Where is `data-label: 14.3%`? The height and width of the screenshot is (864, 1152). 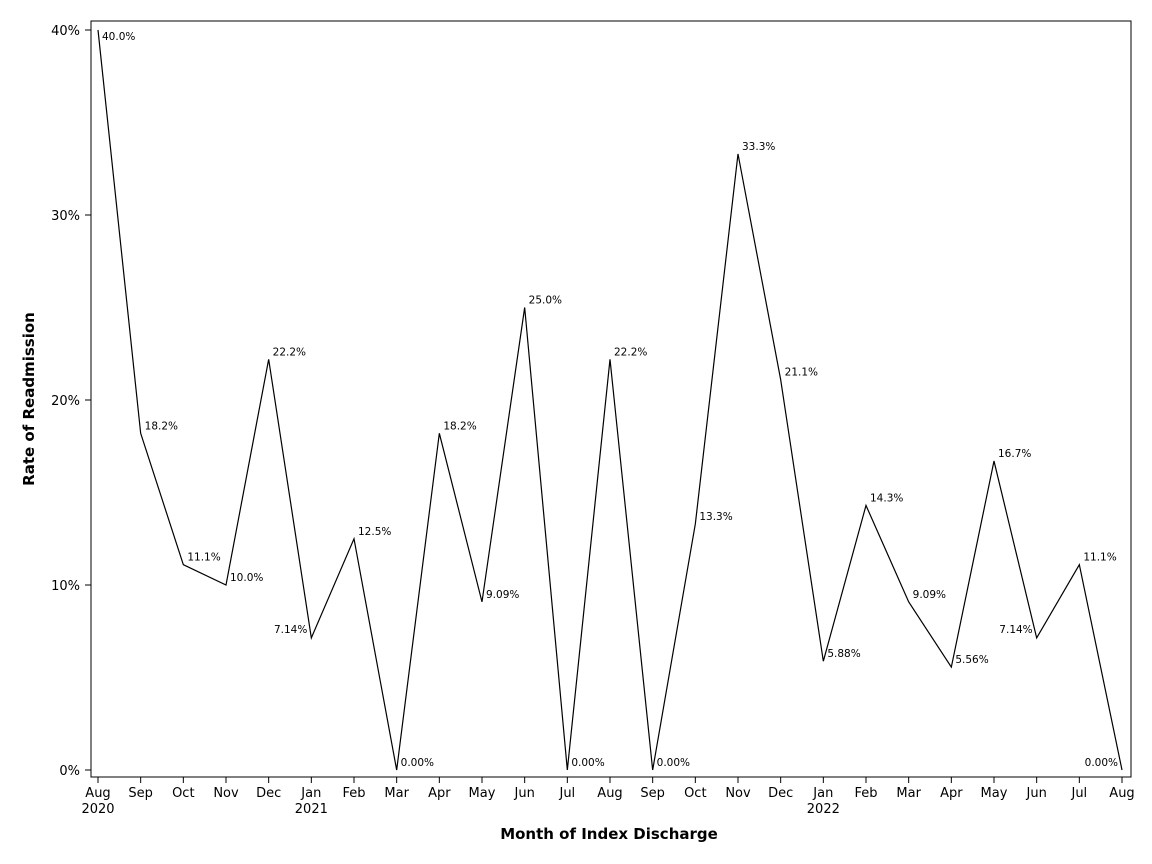
data-label: 14.3% is located at coordinates (886, 498).